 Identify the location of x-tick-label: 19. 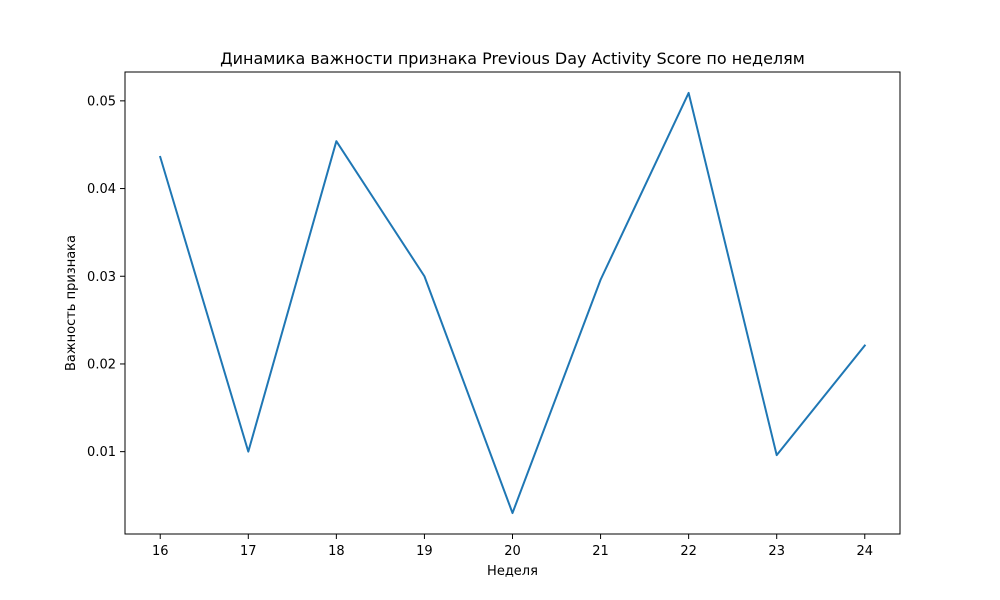
(424, 551).